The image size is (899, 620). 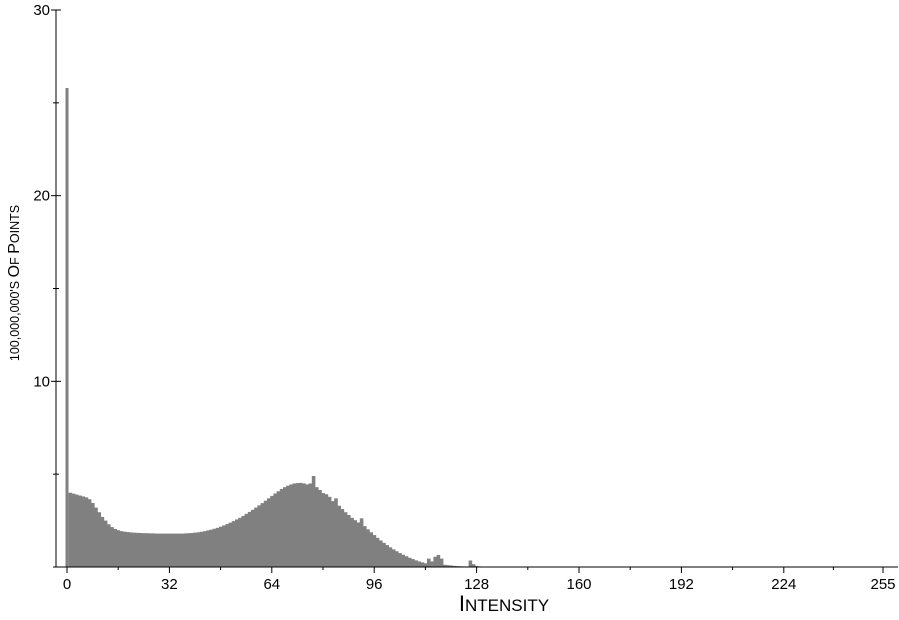 What do you see at coordinates (783, 584) in the screenshot?
I see `x-tick-label: 224` at bounding box center [783, 584].